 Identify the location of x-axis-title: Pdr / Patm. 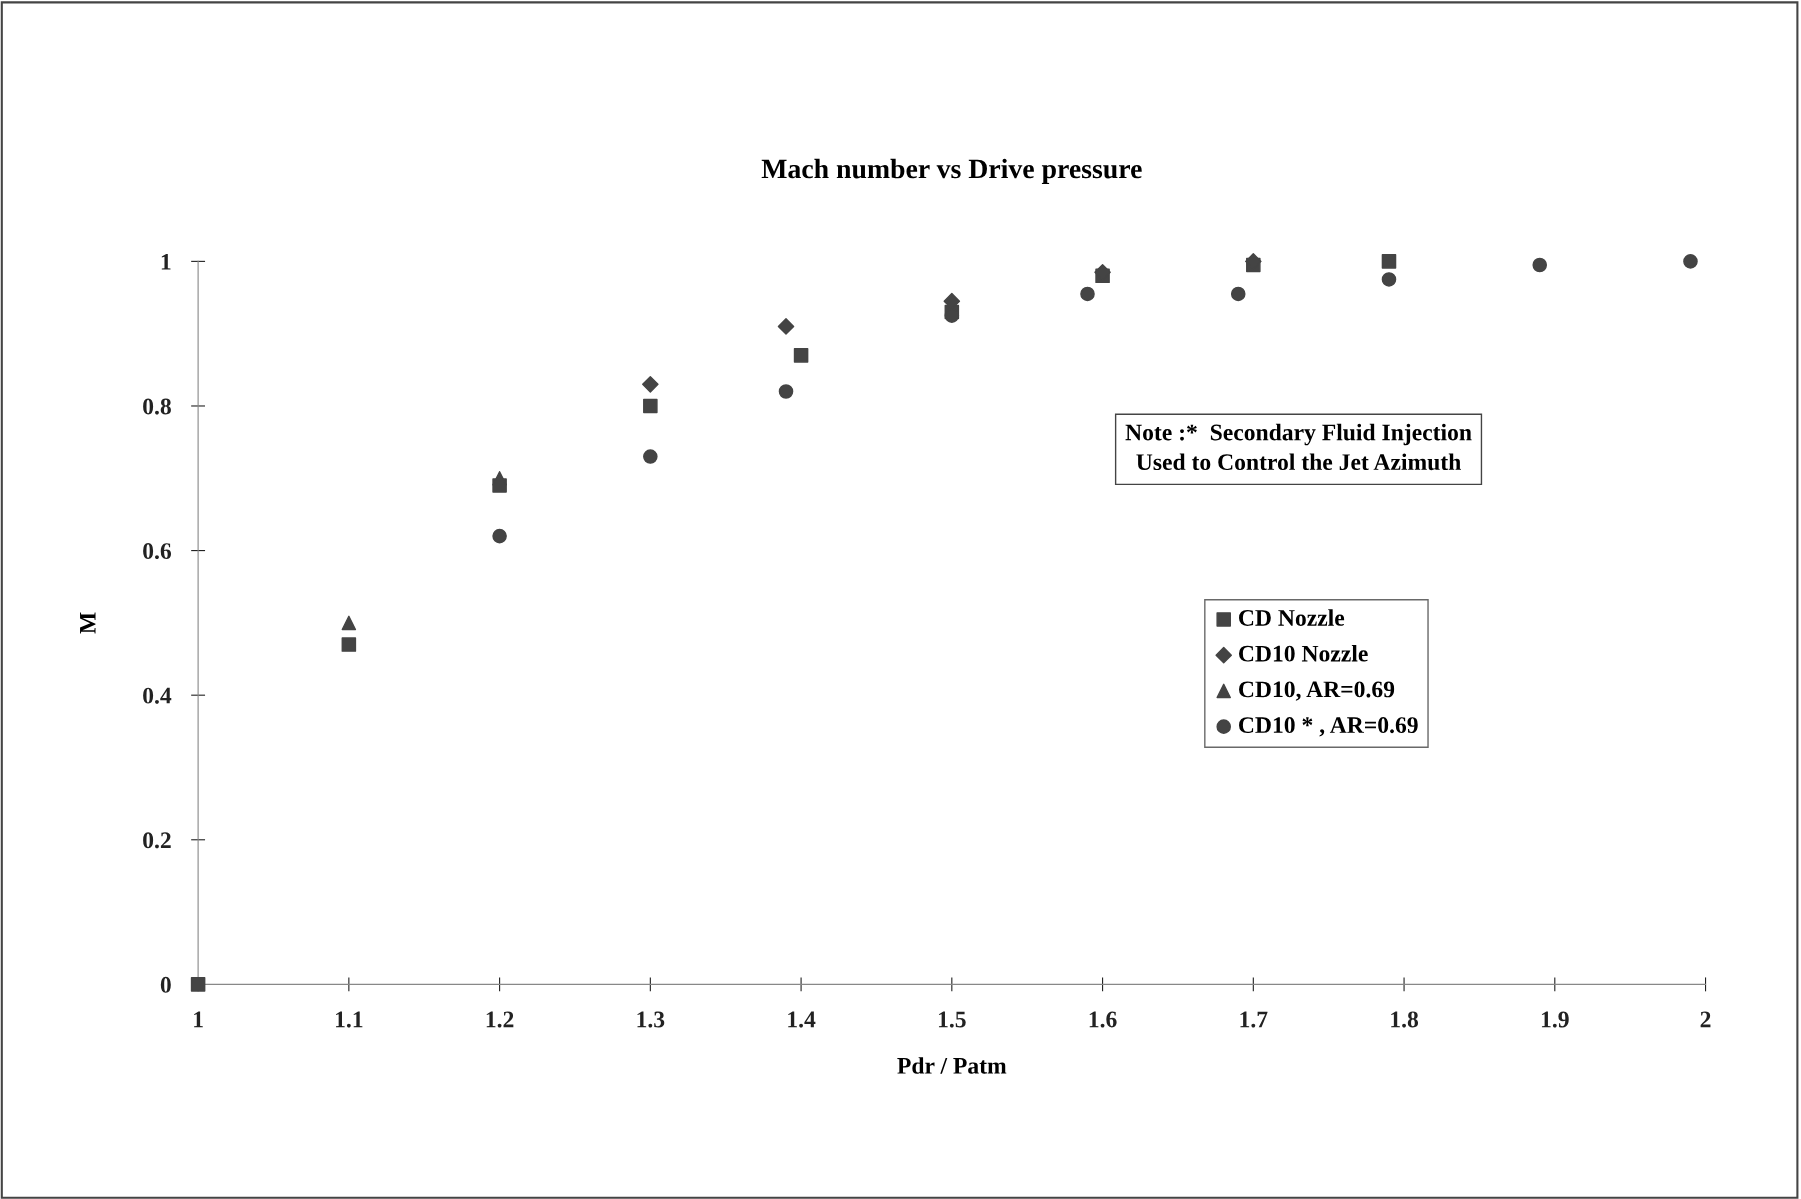
(952, 1065).